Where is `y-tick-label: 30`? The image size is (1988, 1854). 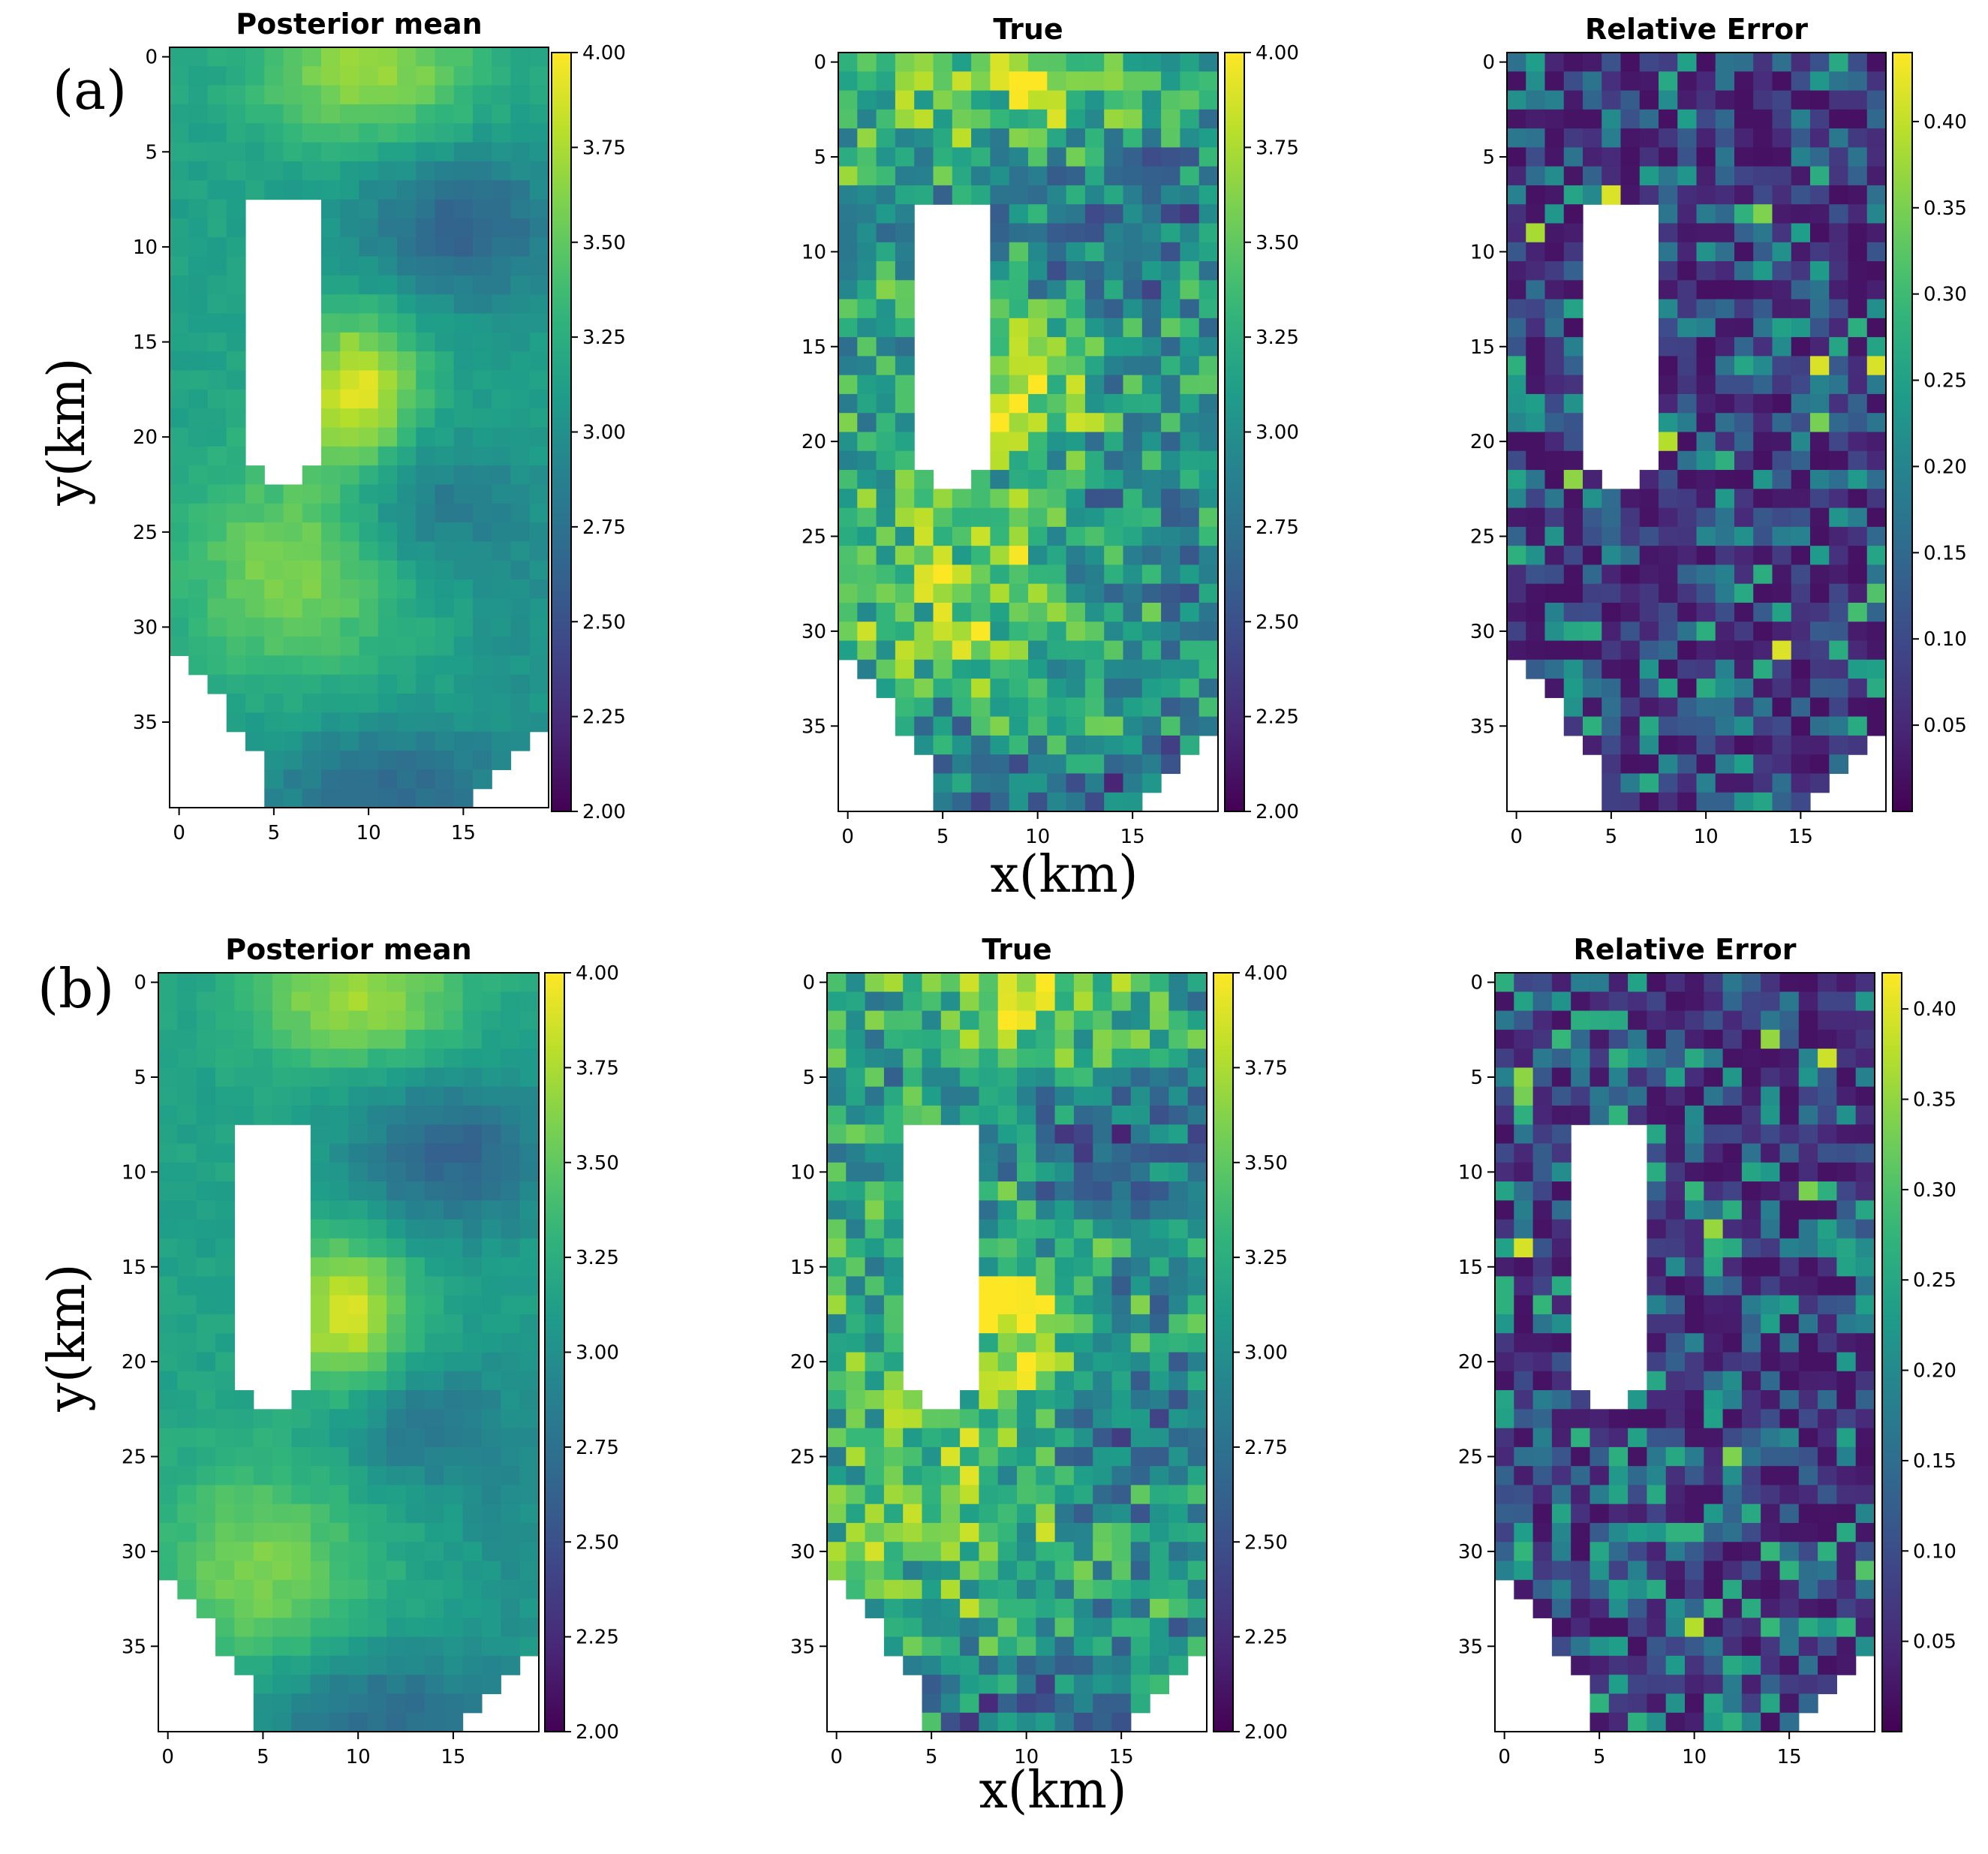
y-tick-label: 30 is located at coordinates (145, 627).